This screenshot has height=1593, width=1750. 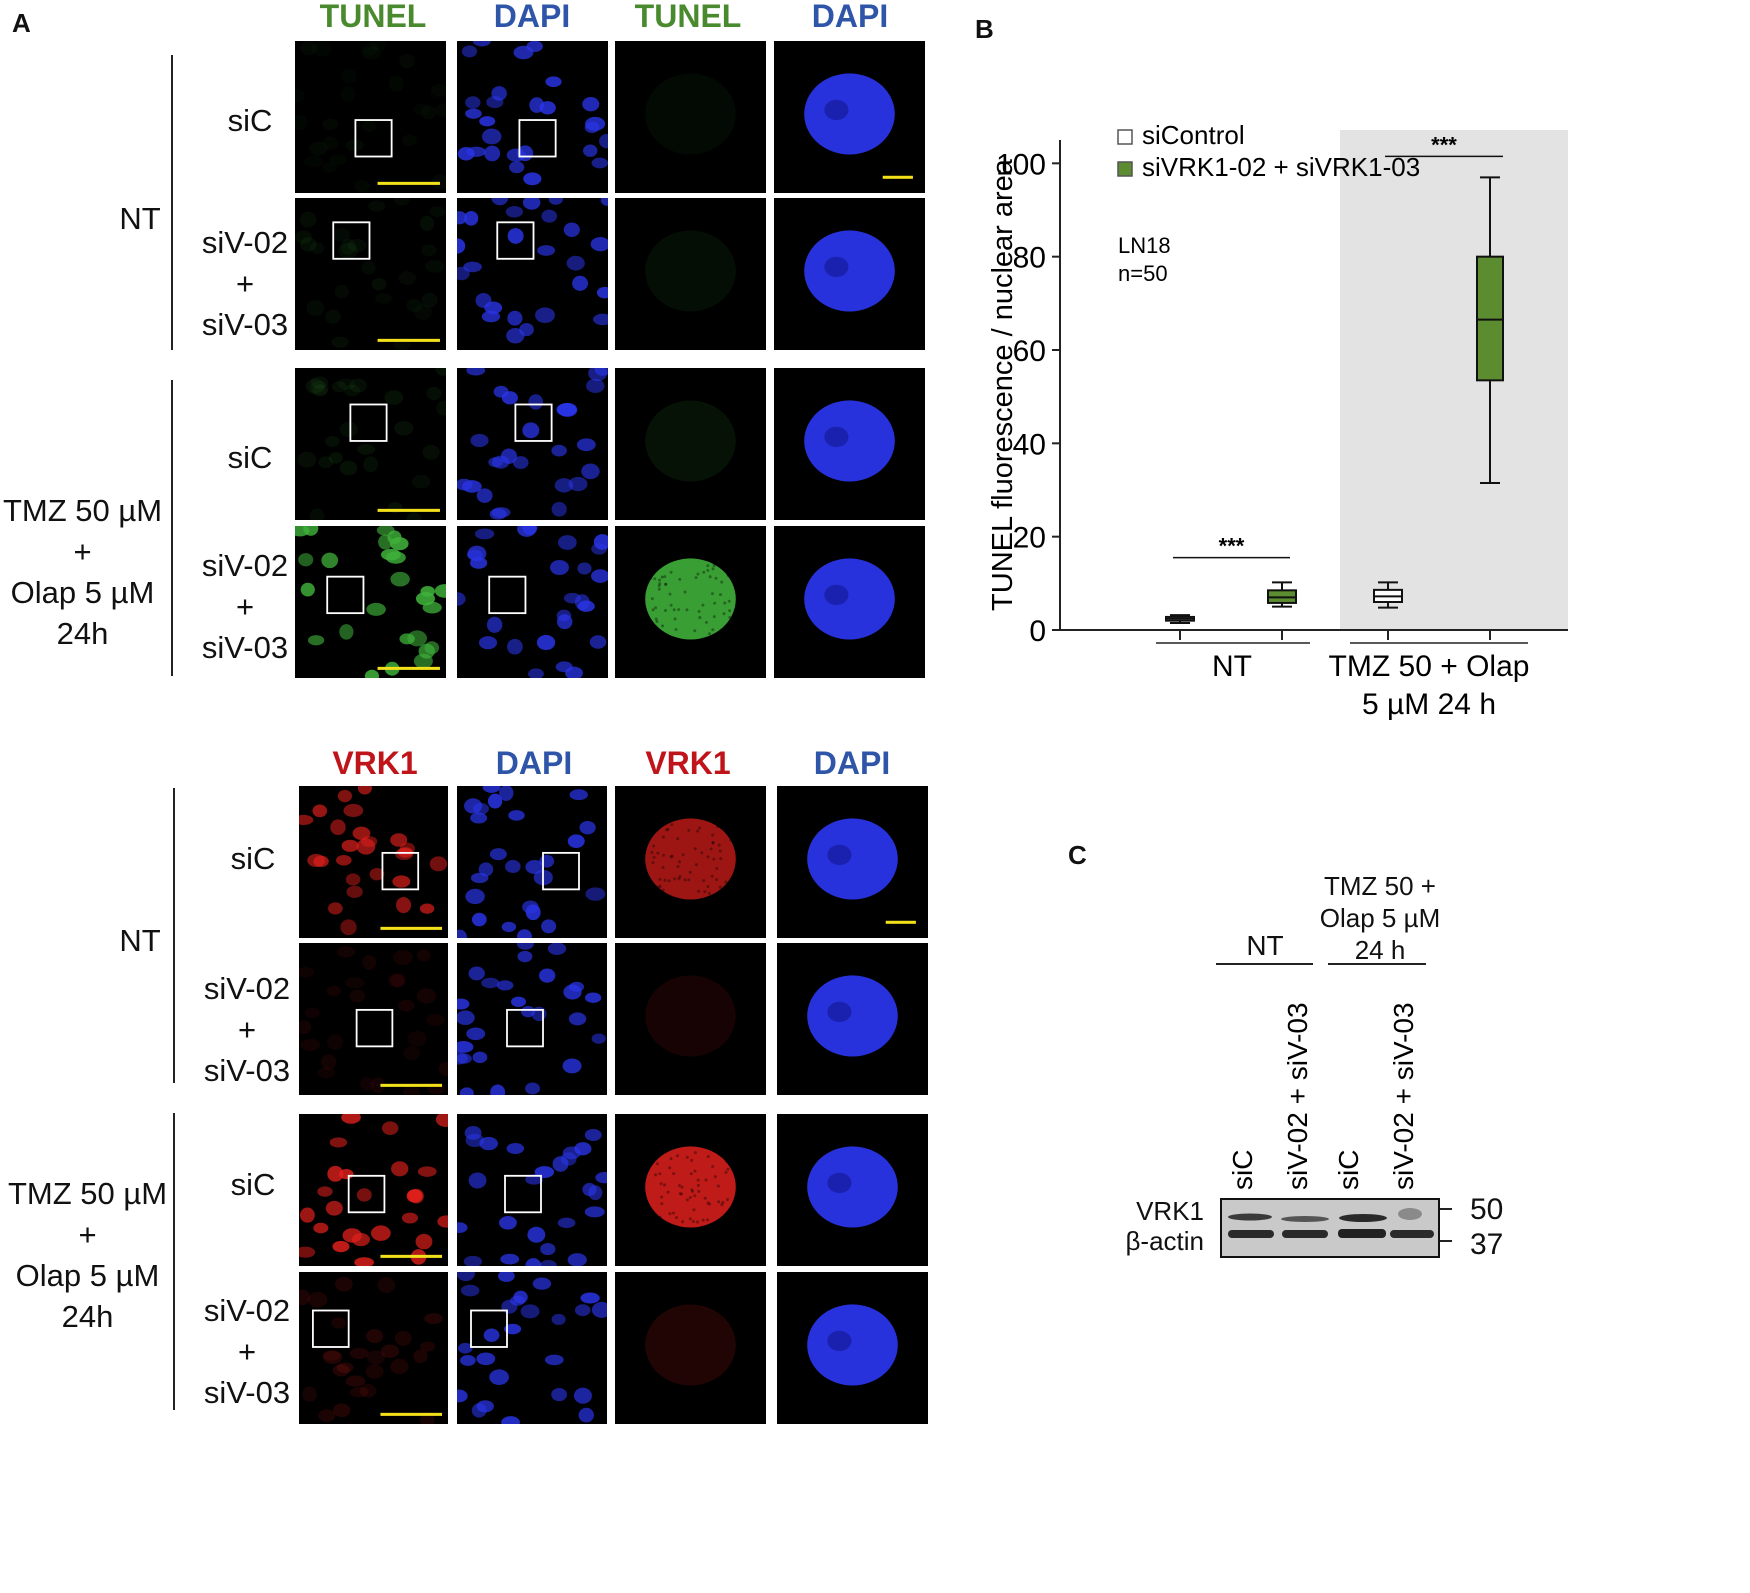 I want to click on blot-lane-labels: siC siV-02 + siV-03 siC siV-02 + siV-03, so click(x=1323, y=1096).